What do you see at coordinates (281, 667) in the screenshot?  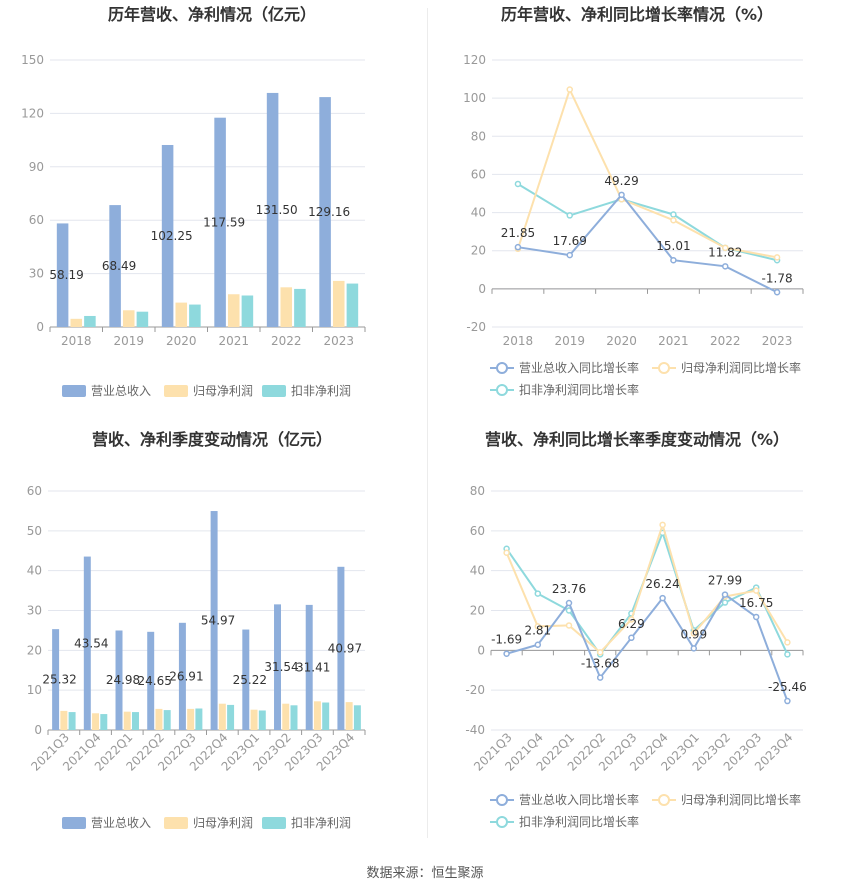 I see `data-label: 31.54` at bounding box center [281, 667].